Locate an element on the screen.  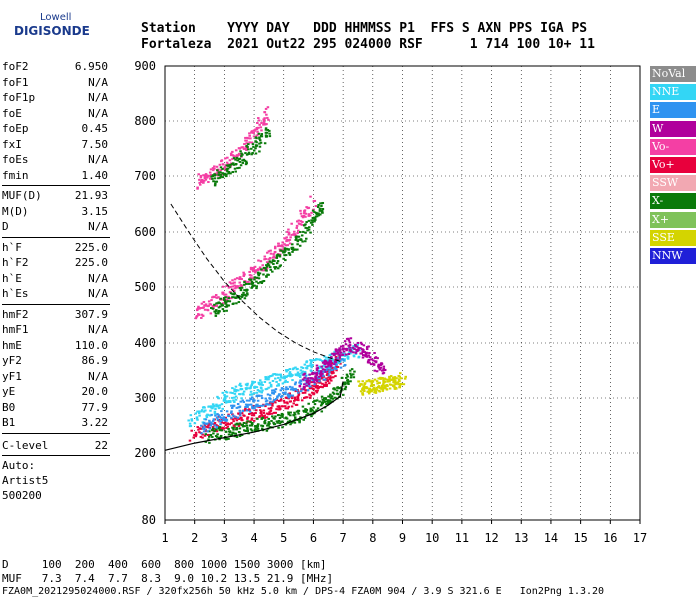
param-row: MUF(D) 21.93 is located at coordinates (55, 196).